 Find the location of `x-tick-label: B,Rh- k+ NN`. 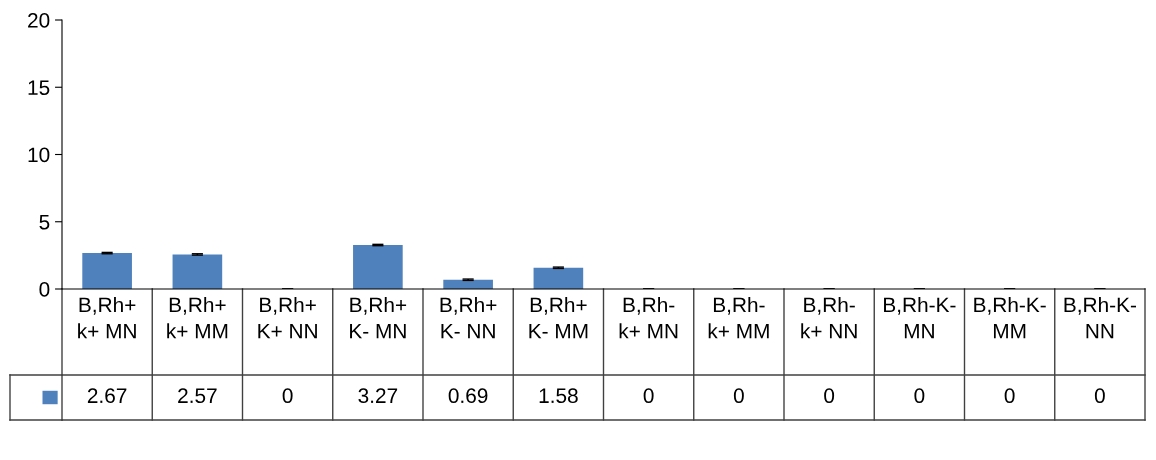

x-tick-label: B,Rh- k+ NN is located at coordinates (829, 318).